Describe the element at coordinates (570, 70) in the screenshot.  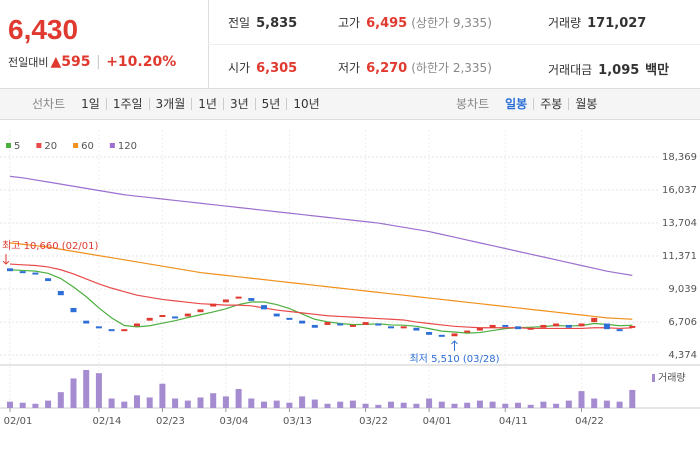
I see `label: 거래대금` at that location.